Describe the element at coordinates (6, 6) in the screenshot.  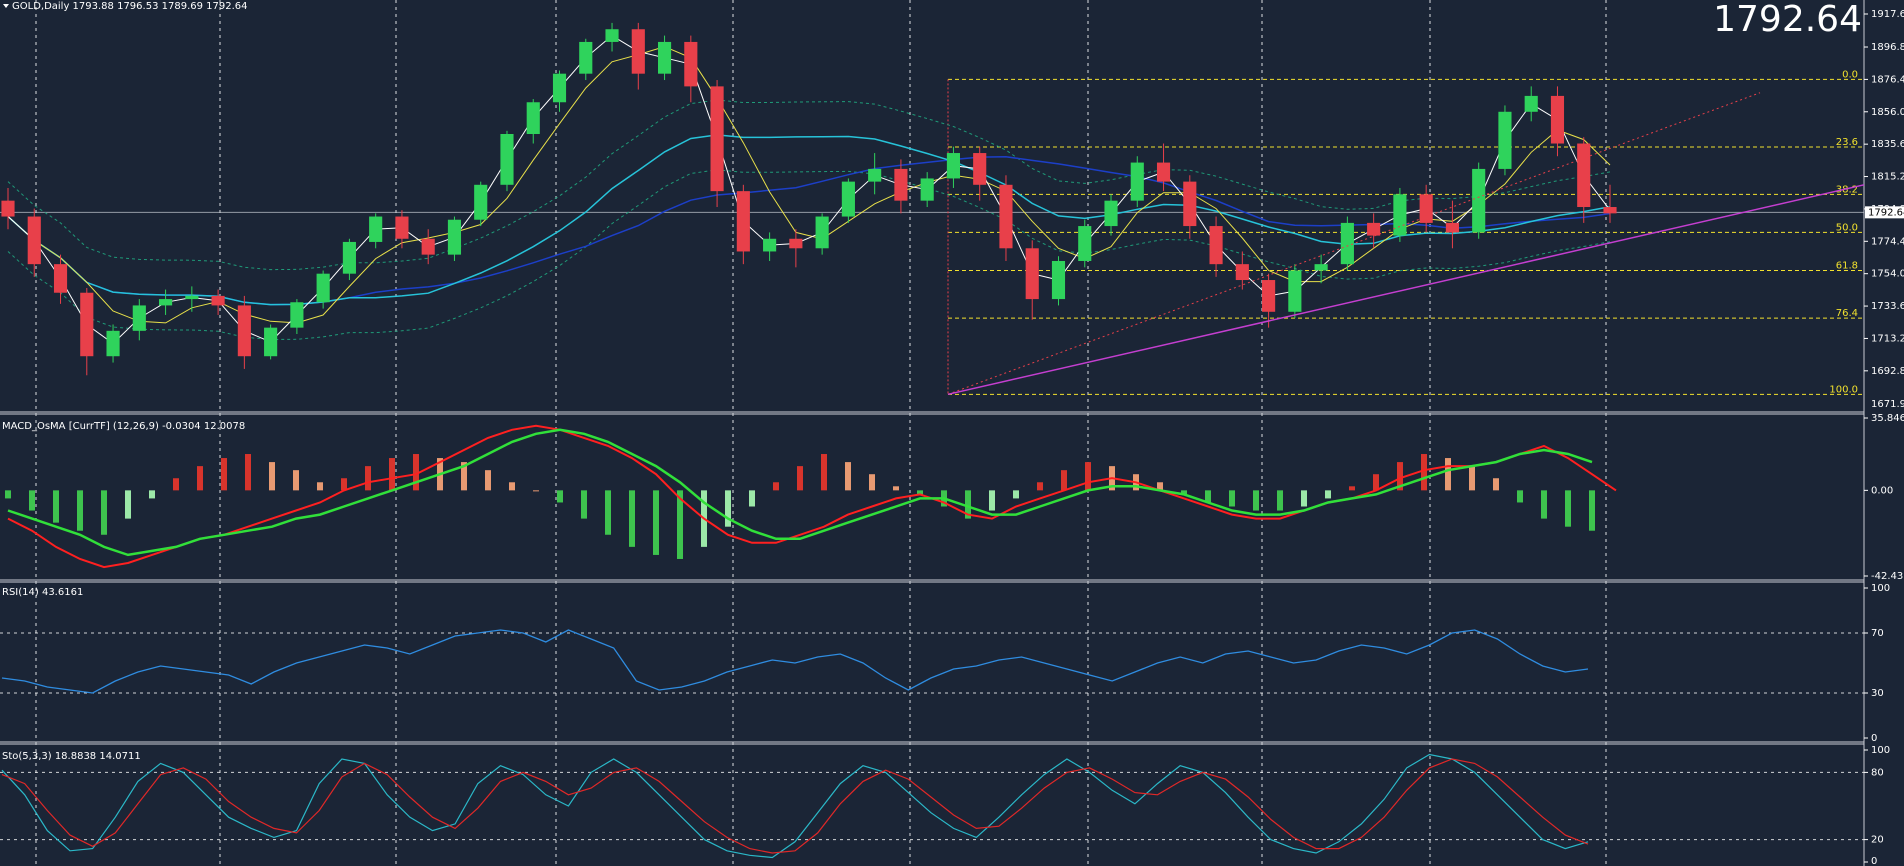
I see `chart-menu-triangle-icon` at that location.